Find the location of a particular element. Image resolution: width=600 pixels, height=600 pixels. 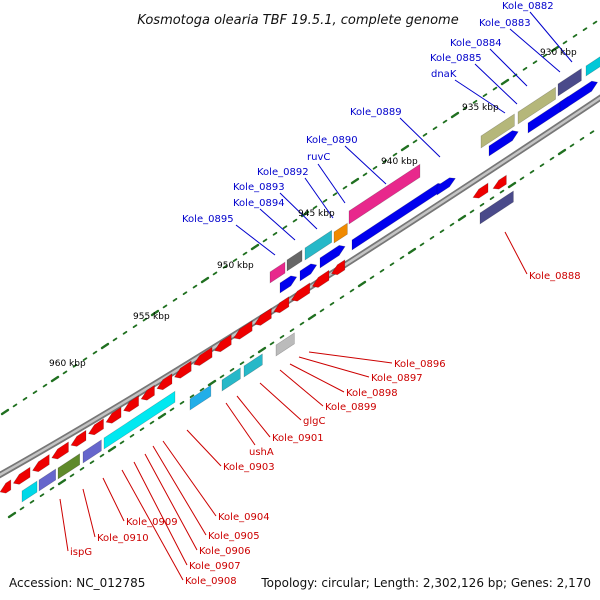

gene-label-kole-0898: Kole_0898 is located at coordinates (372, 393).